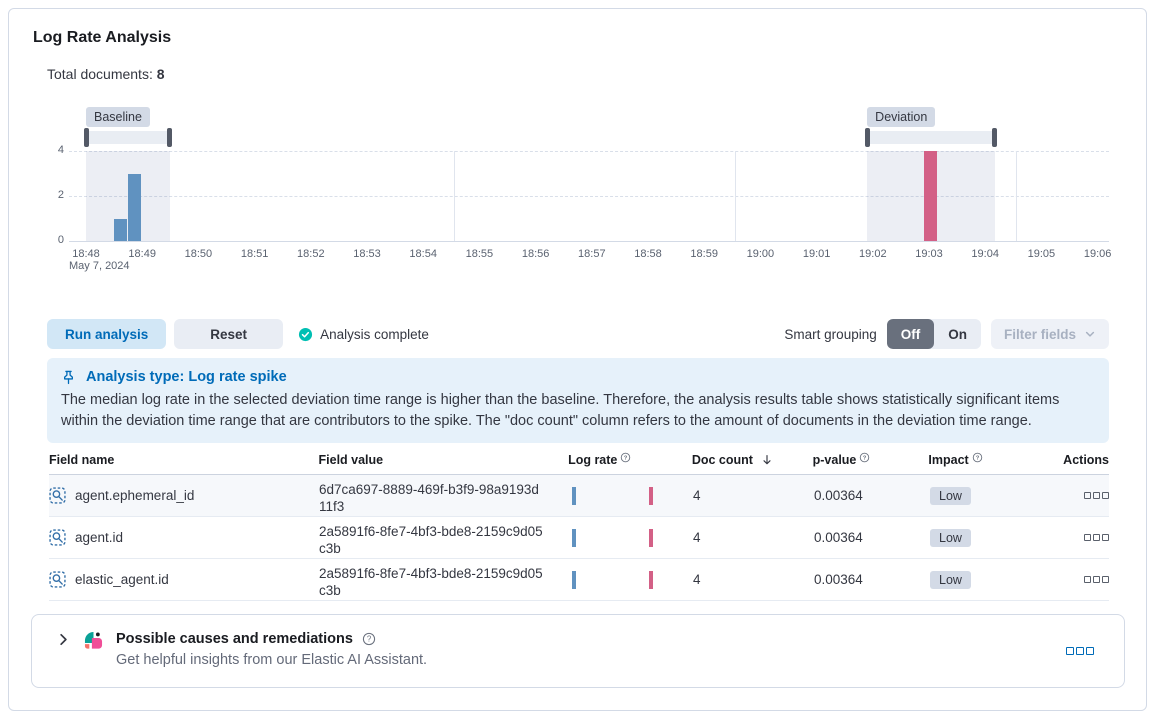 This screenshot has height=719, width=1155. I want to click on pin-icon, so click(68, 377).